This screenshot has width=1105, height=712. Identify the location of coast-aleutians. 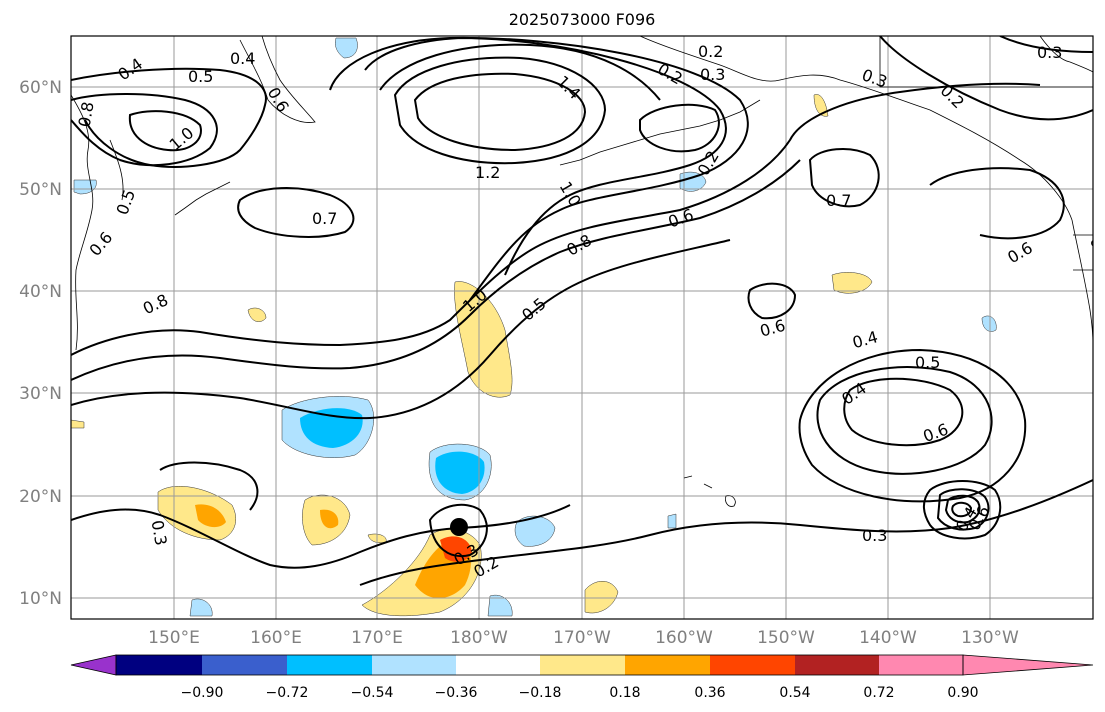
(660, 132).